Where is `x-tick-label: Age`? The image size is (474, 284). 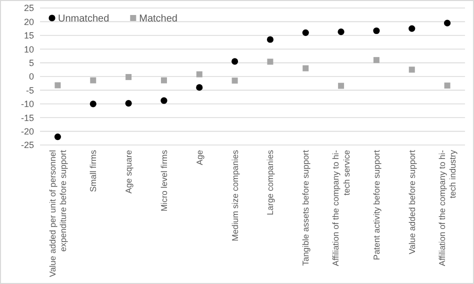
x-tick-label: Age is located at coordinates (199, 158).